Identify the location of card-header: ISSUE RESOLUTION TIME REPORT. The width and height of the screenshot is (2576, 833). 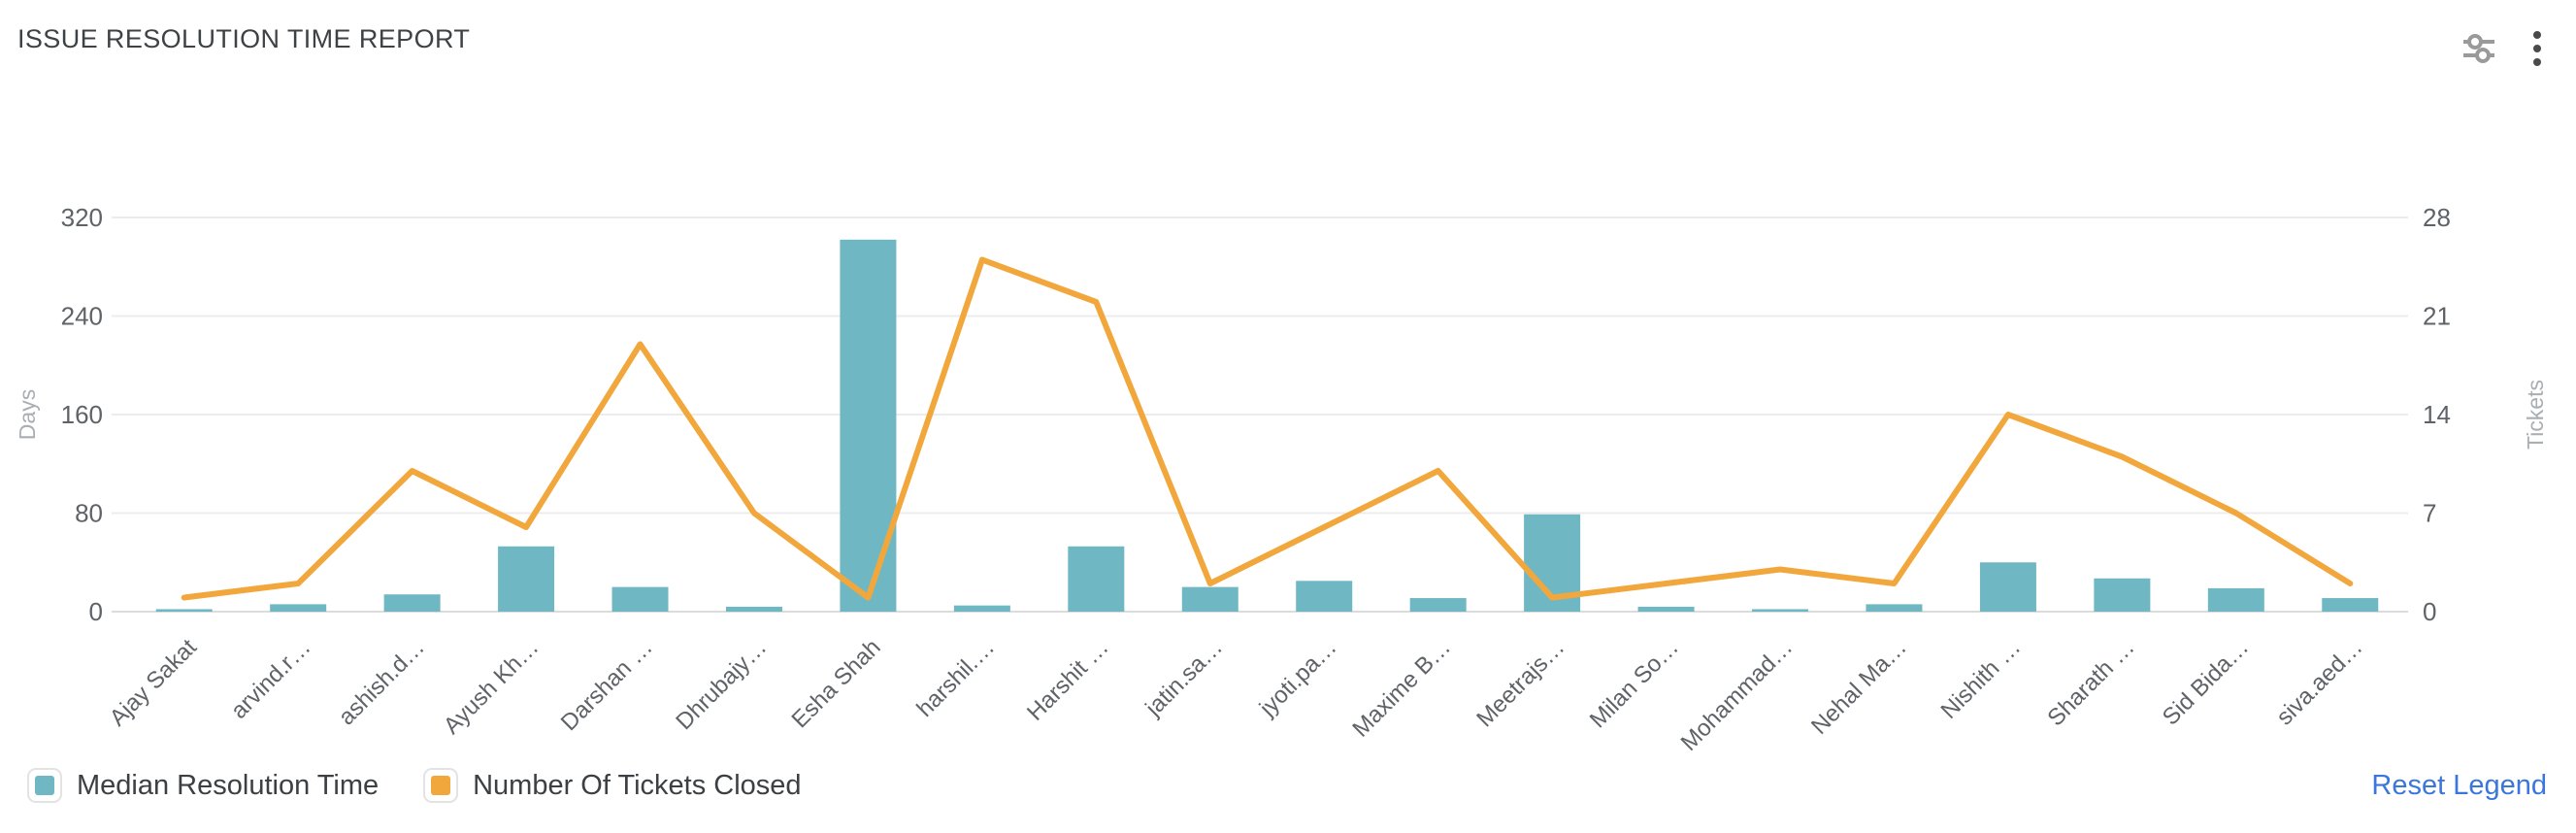
(1288, 45).